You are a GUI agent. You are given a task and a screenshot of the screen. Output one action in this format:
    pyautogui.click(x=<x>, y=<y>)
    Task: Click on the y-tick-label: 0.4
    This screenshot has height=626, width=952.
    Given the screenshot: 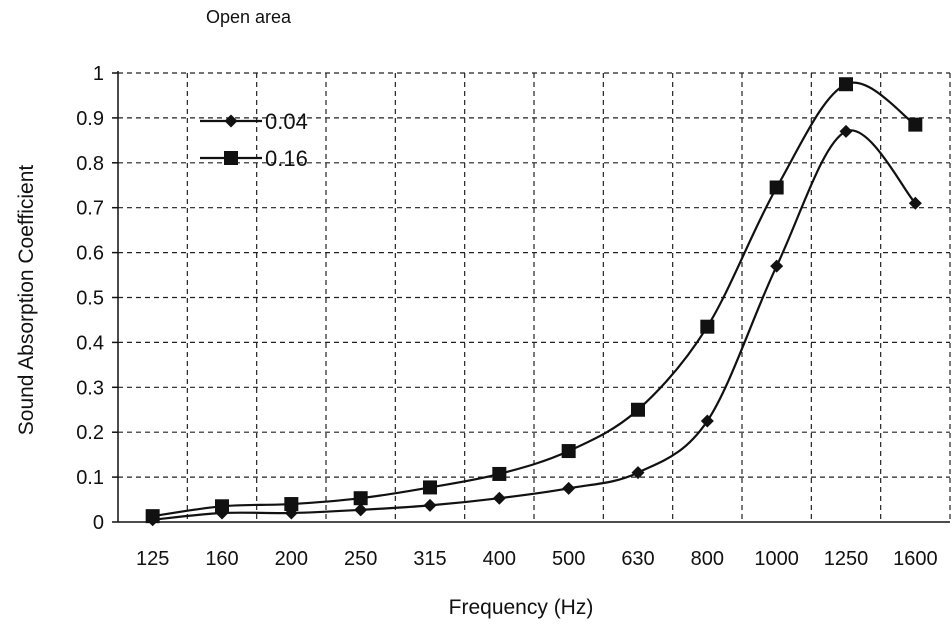 What is the action you would take?
    pyautogui.click(x=90, y=343)
    